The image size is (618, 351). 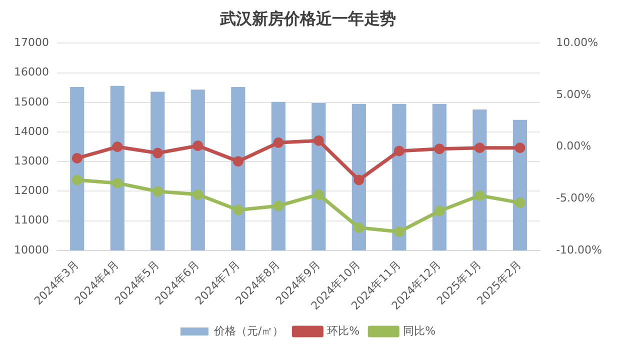 What do you see at coordinates (31, 249) in the screenshot?
I see `y-tick-label: 10000` at bounding box center [31, 249].